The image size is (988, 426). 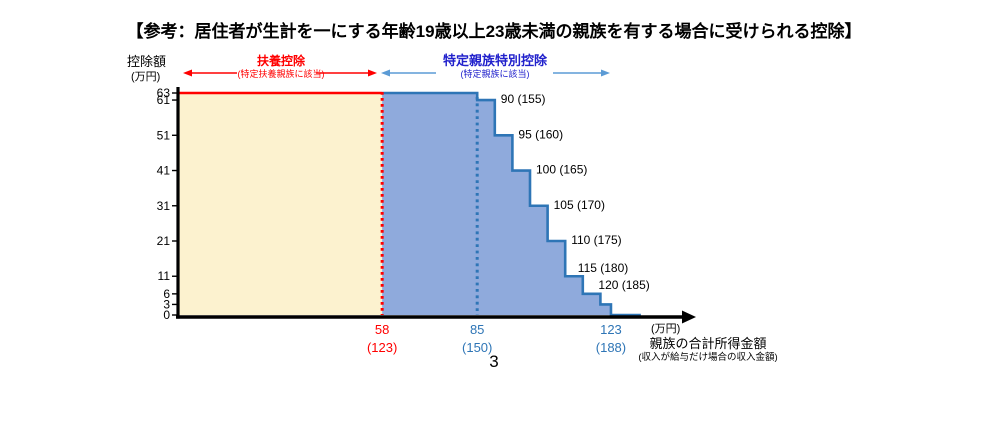 I want to click on x-tick-income: 123, so click(x=611, y=329).